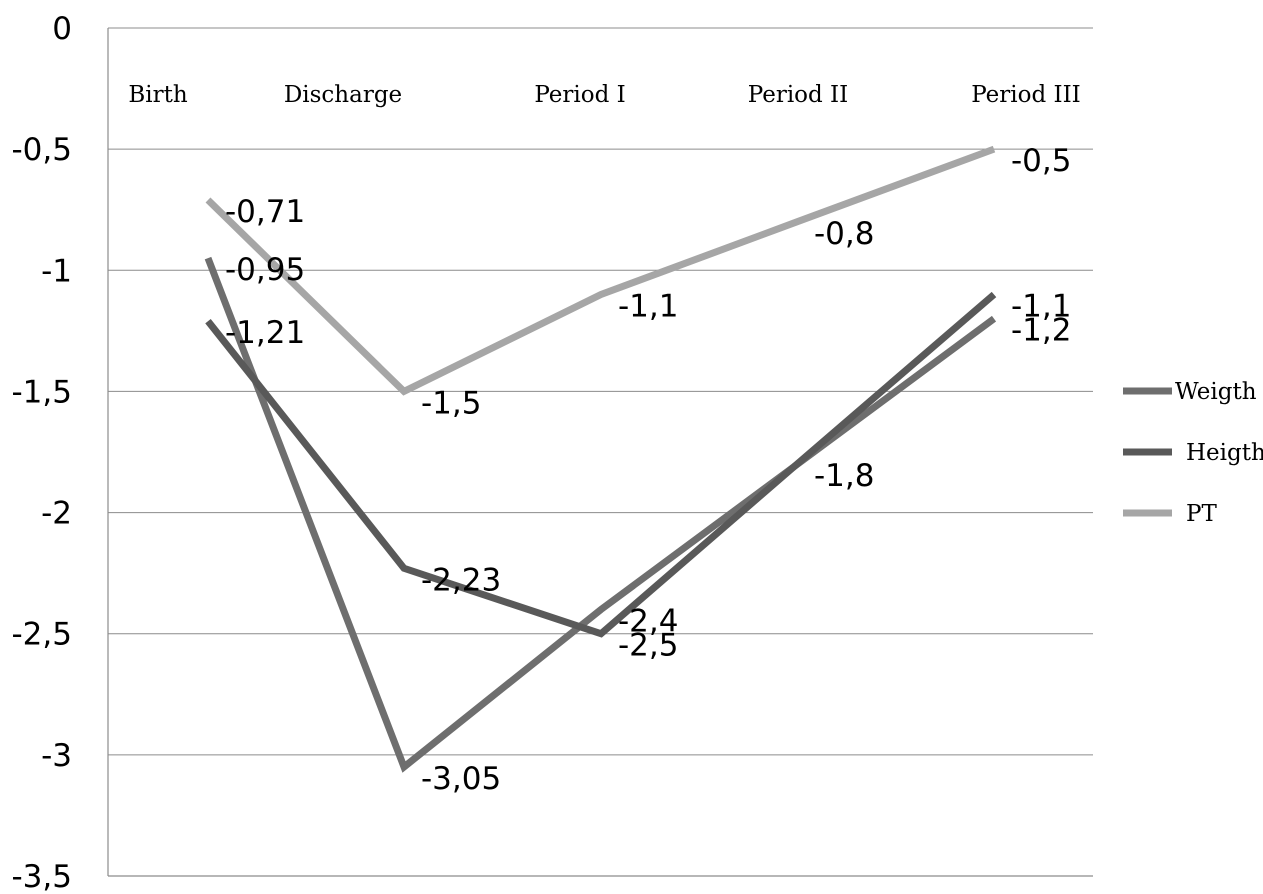  I want to click on legend-label: Weigth, so click(1216, 392).